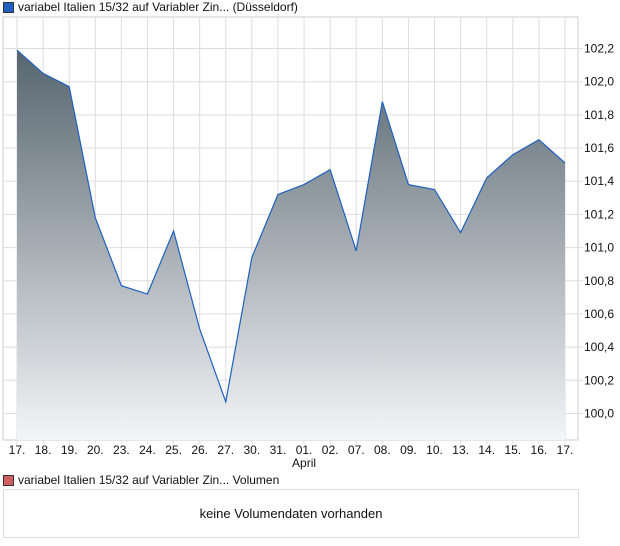 The height and width of the screenshot is (546, 620). Describe the element at coordinates (356, 450) in the screenshot. I see `x-tick-label: 07.` at that location.